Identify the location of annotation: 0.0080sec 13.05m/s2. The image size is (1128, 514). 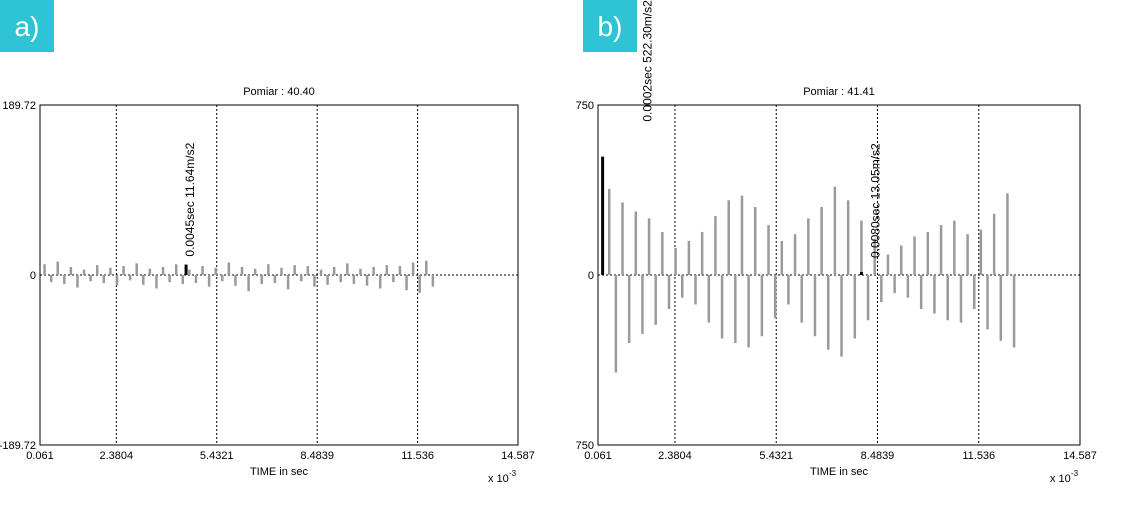
(875, 200).